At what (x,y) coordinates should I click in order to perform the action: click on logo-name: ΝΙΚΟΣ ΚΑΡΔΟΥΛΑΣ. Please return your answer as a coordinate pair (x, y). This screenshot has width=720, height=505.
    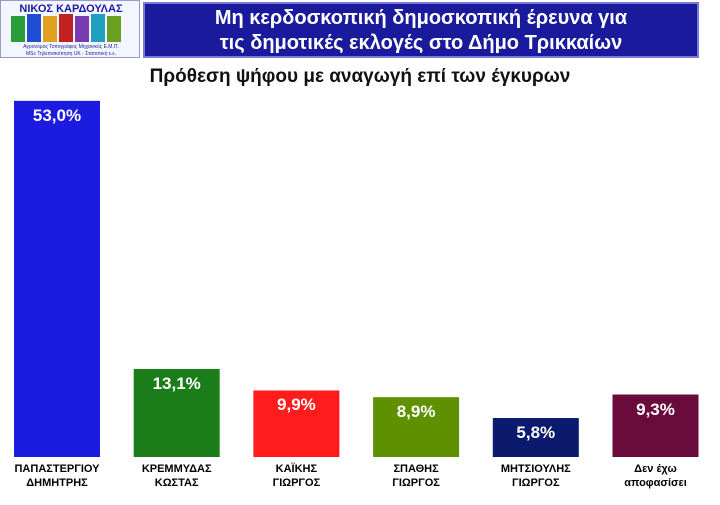
    Looking at the image, I should click on (71, 9).